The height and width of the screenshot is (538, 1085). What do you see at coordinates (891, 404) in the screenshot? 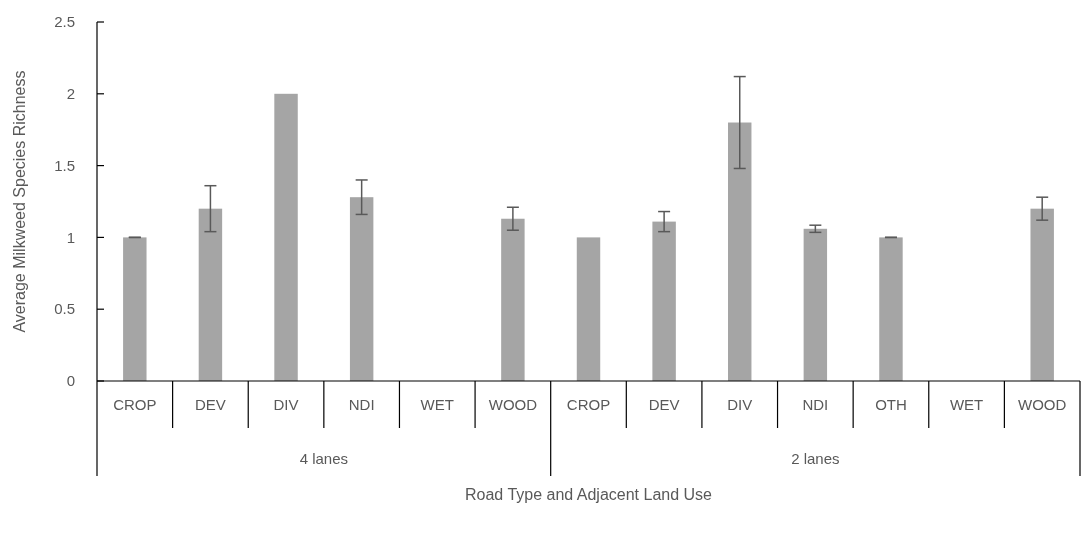
I see `x-tick-label: OTH` at bounding box center [891, 404].